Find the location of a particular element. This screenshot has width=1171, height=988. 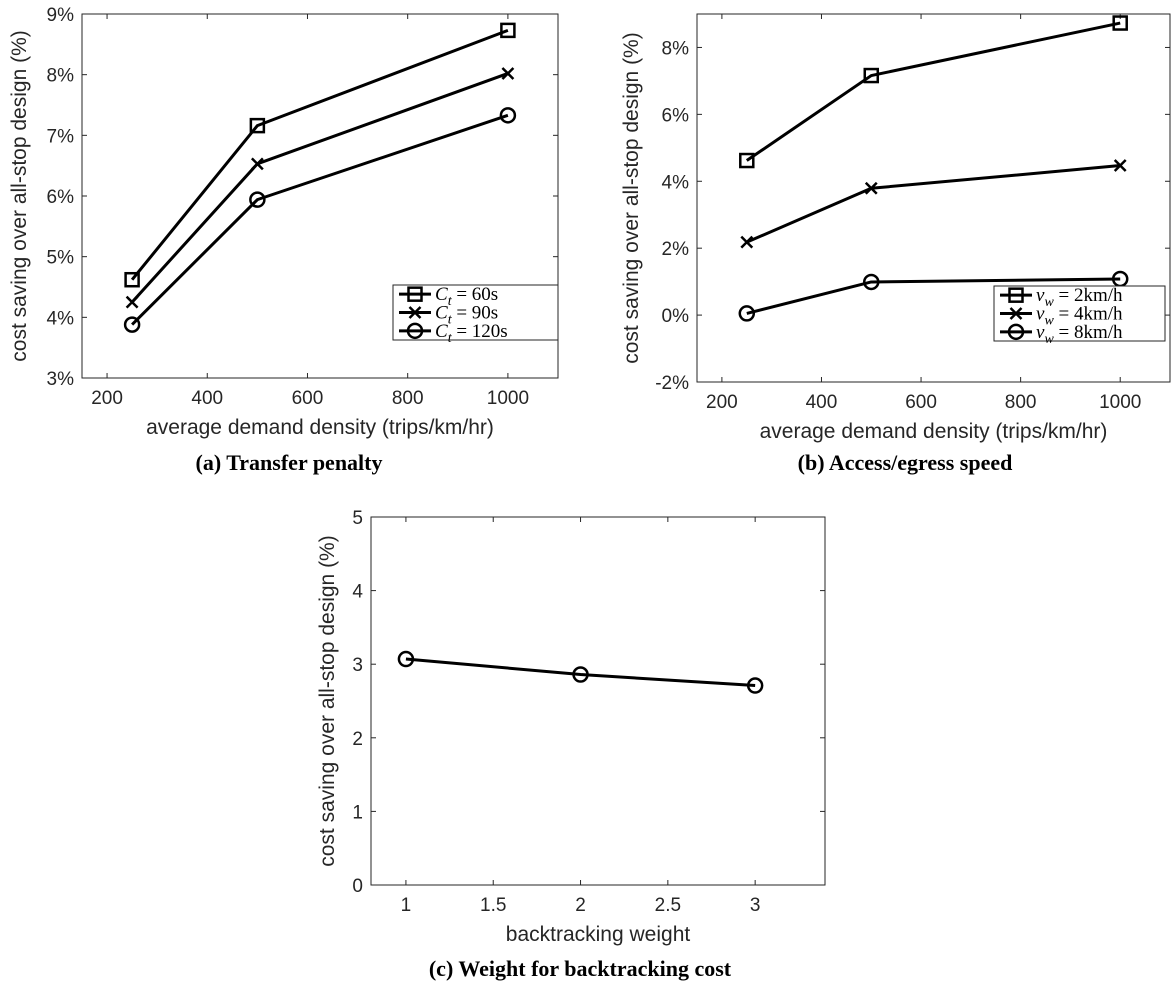

y-tick-label: 4 is located at coordinates (357, 592).